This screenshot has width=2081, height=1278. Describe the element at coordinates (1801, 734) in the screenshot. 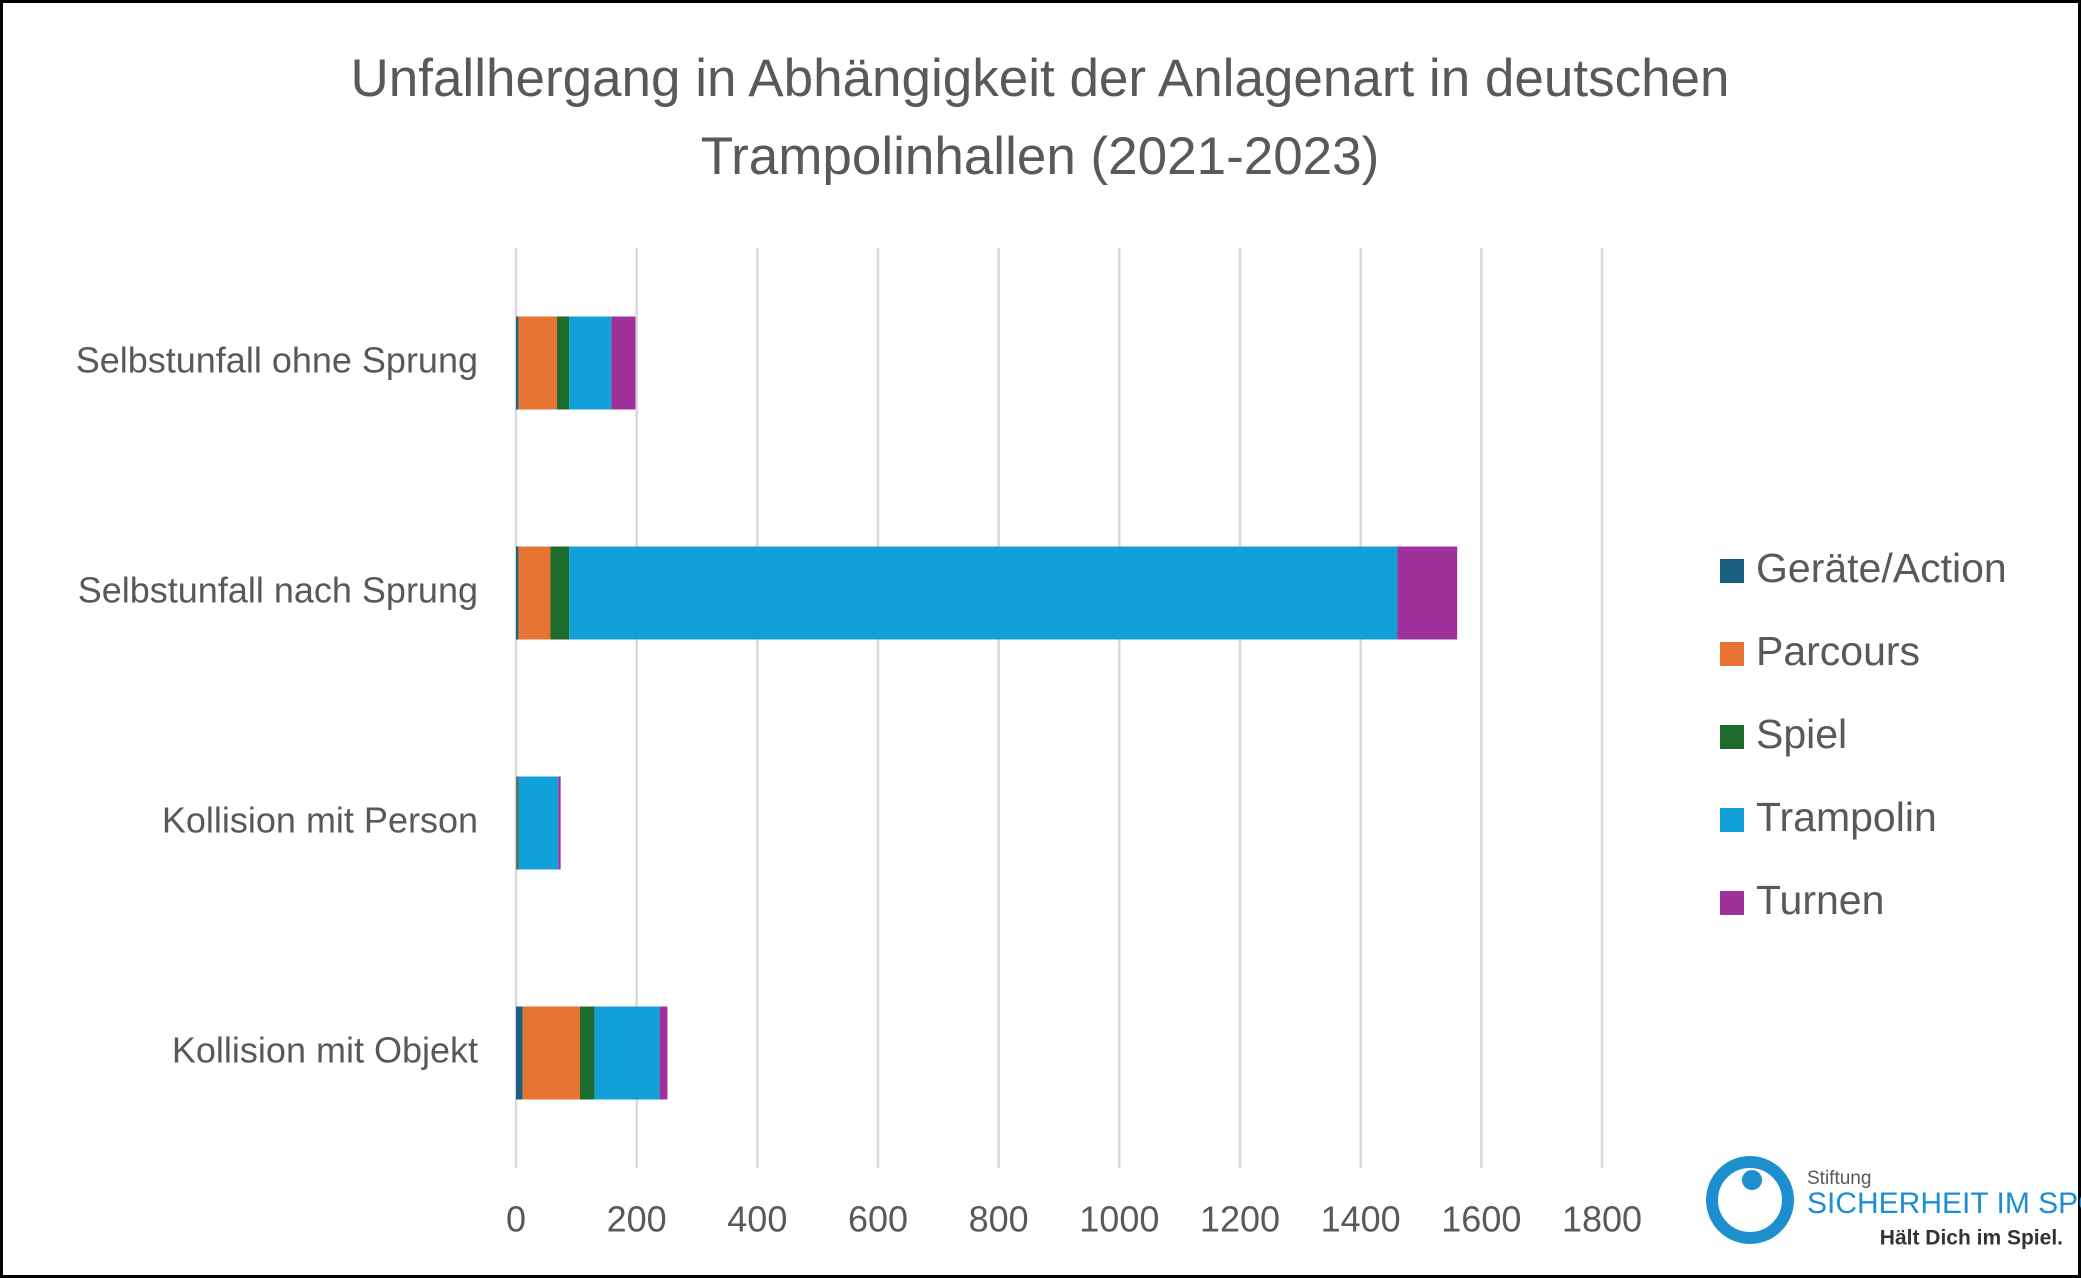

I see `legend-label: Spiel` at that location.